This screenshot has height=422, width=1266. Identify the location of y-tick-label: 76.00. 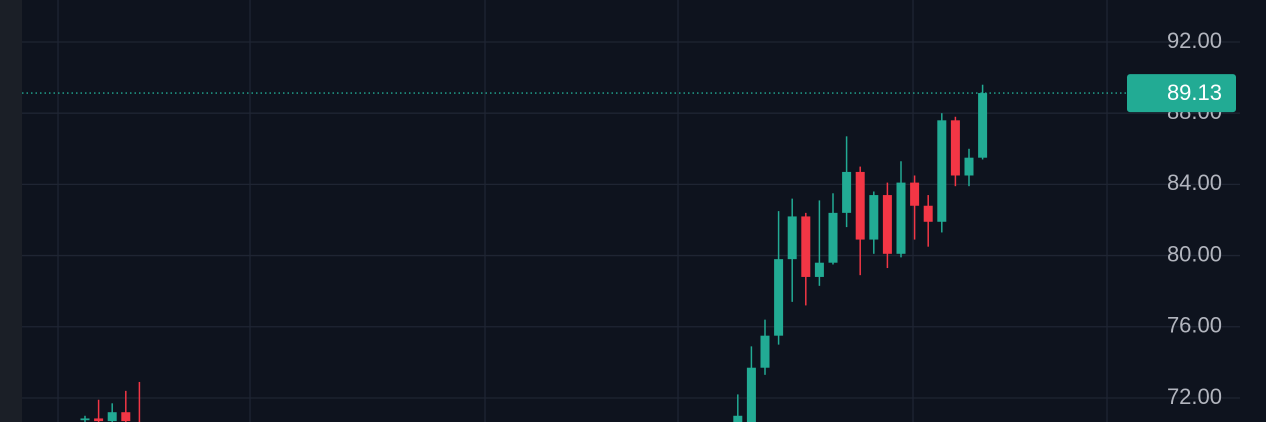
(1194, 325).